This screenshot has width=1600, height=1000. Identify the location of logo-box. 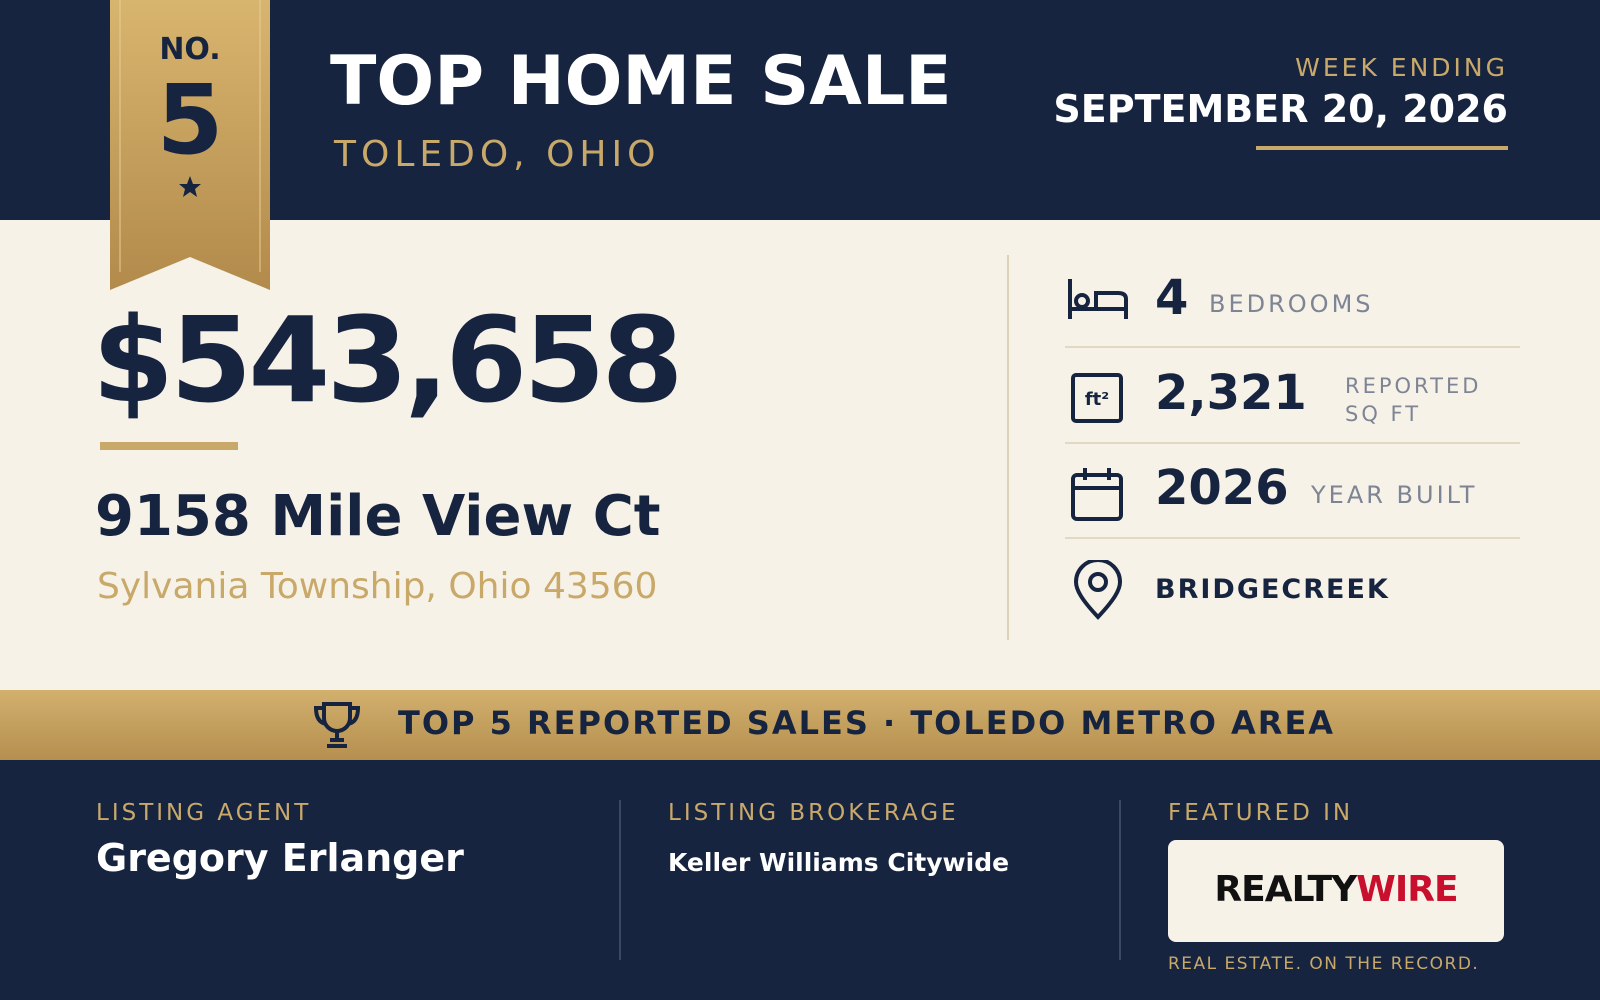
(1336, 891).